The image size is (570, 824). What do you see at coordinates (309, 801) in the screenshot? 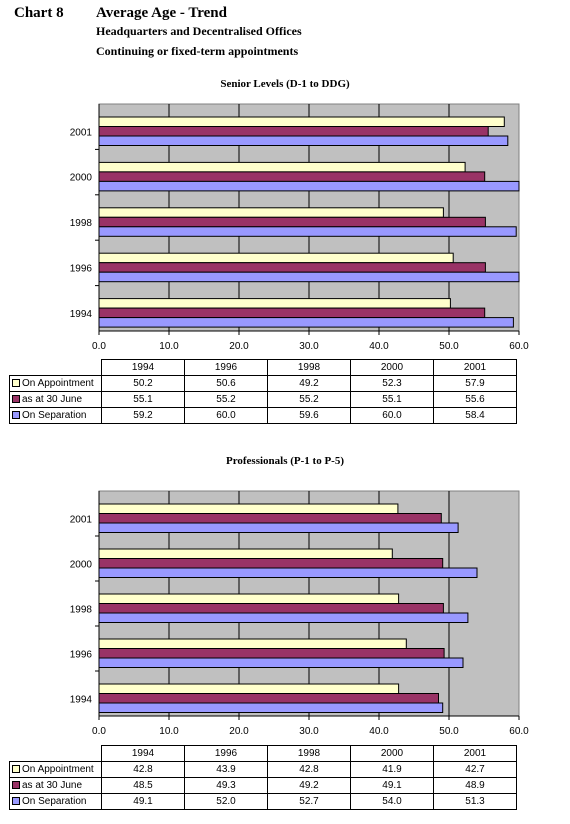
I see `prof-table-cell-on-separation-1998: 52.7` at bounding box center [309, 801].